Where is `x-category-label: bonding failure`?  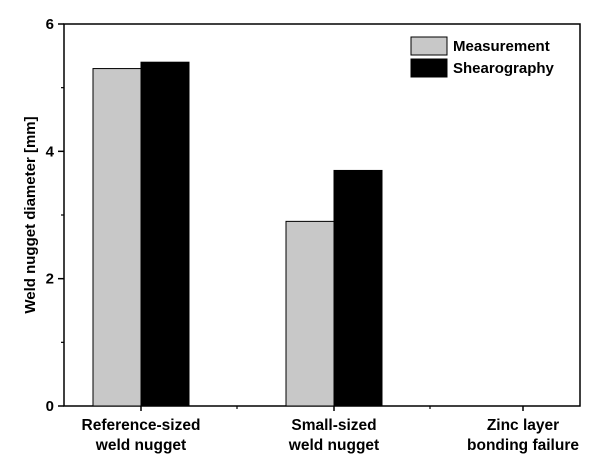
x-category-label: bonding failure is located at coordinates (523, 445).